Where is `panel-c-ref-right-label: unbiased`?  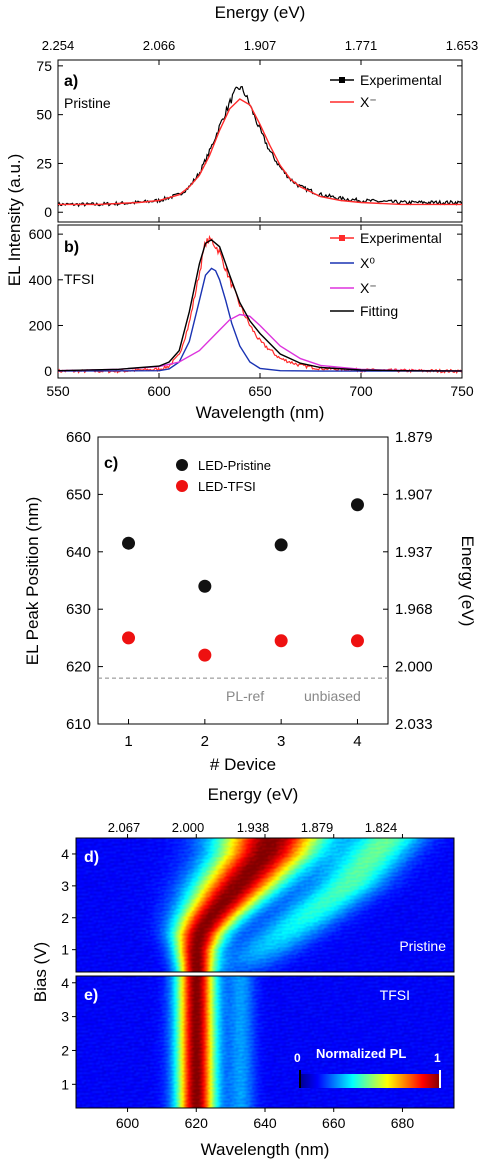 panel-c-ref-right-label: unbiased is located at coordinates (332, 696).